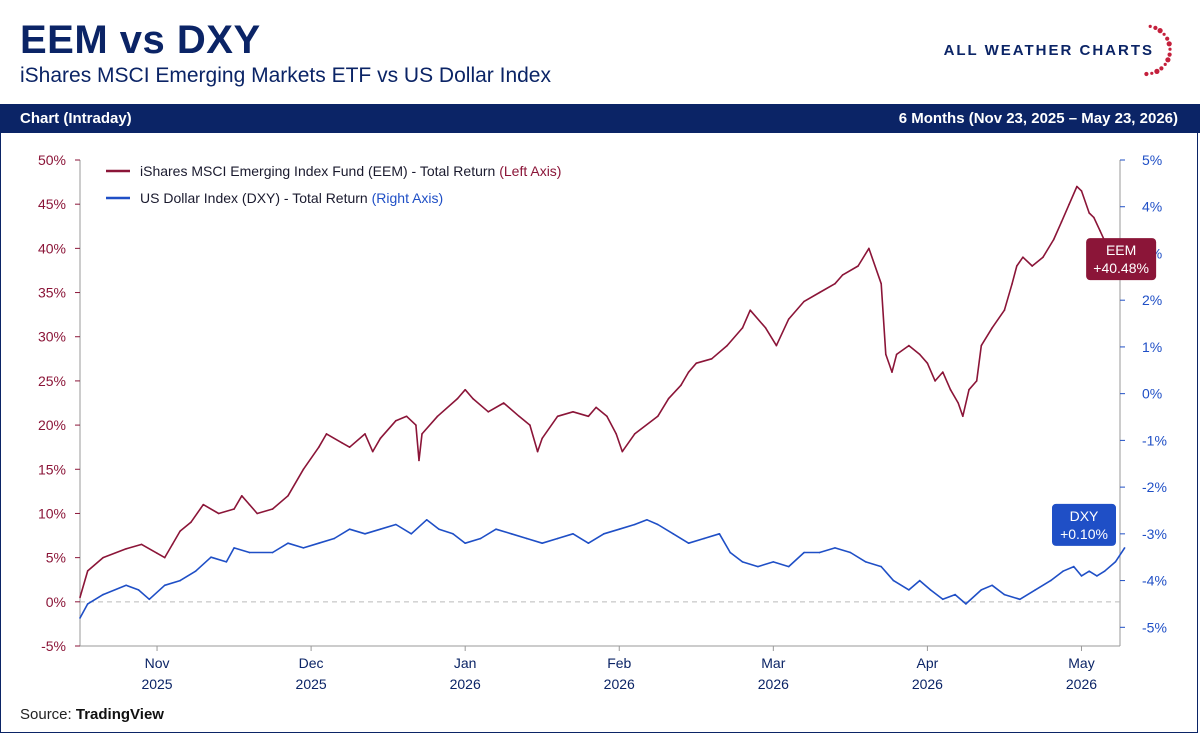 The width and height of the screenshot is (1200, 735). What do you see at coordinates (52, 248) in the screenshot?
I see `left-tick-label: 40%` at bounding box center [52, 248].